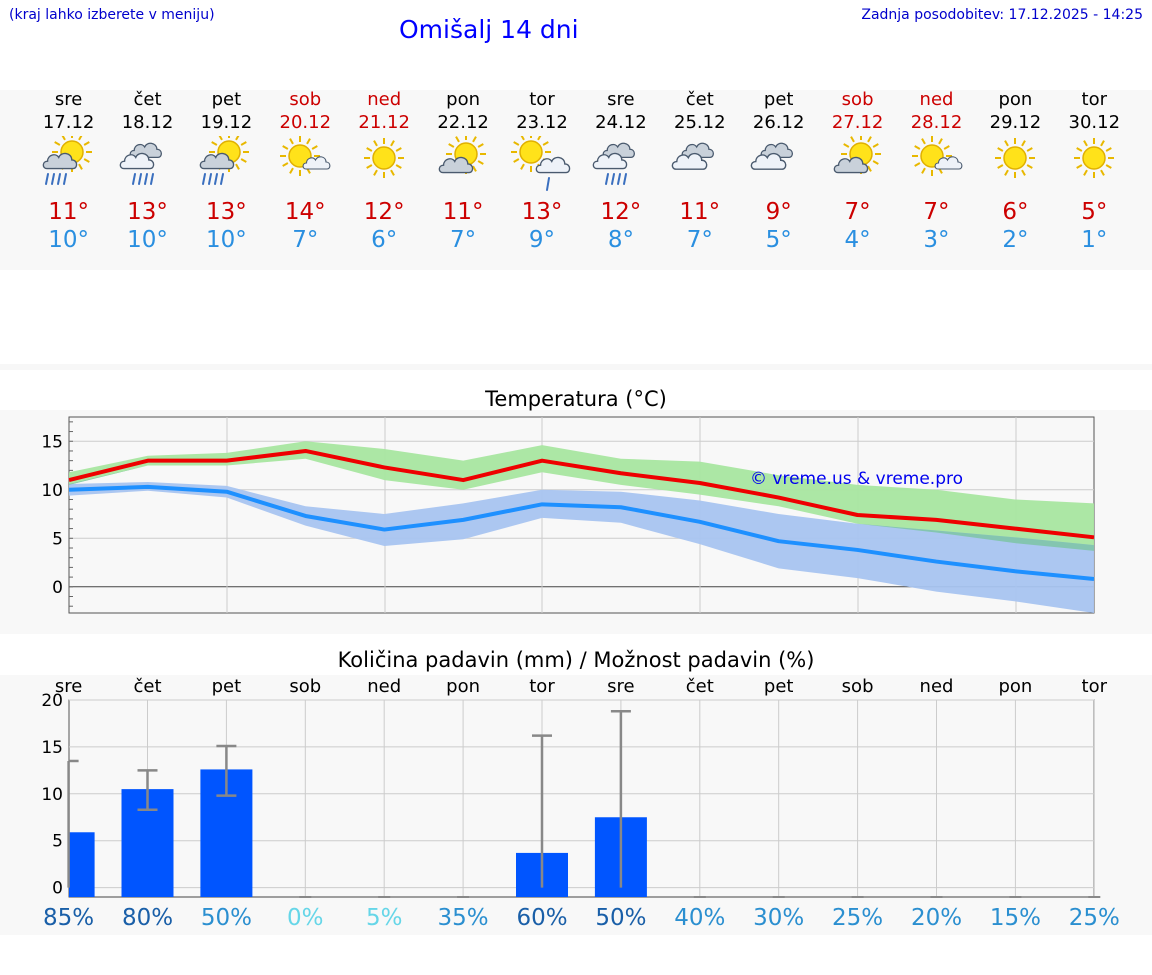 This screenshot has width=1152, height=975. Describe the element at coordinates (305, 212) in the screenshot. I see `temp-max: 14°` at that location.